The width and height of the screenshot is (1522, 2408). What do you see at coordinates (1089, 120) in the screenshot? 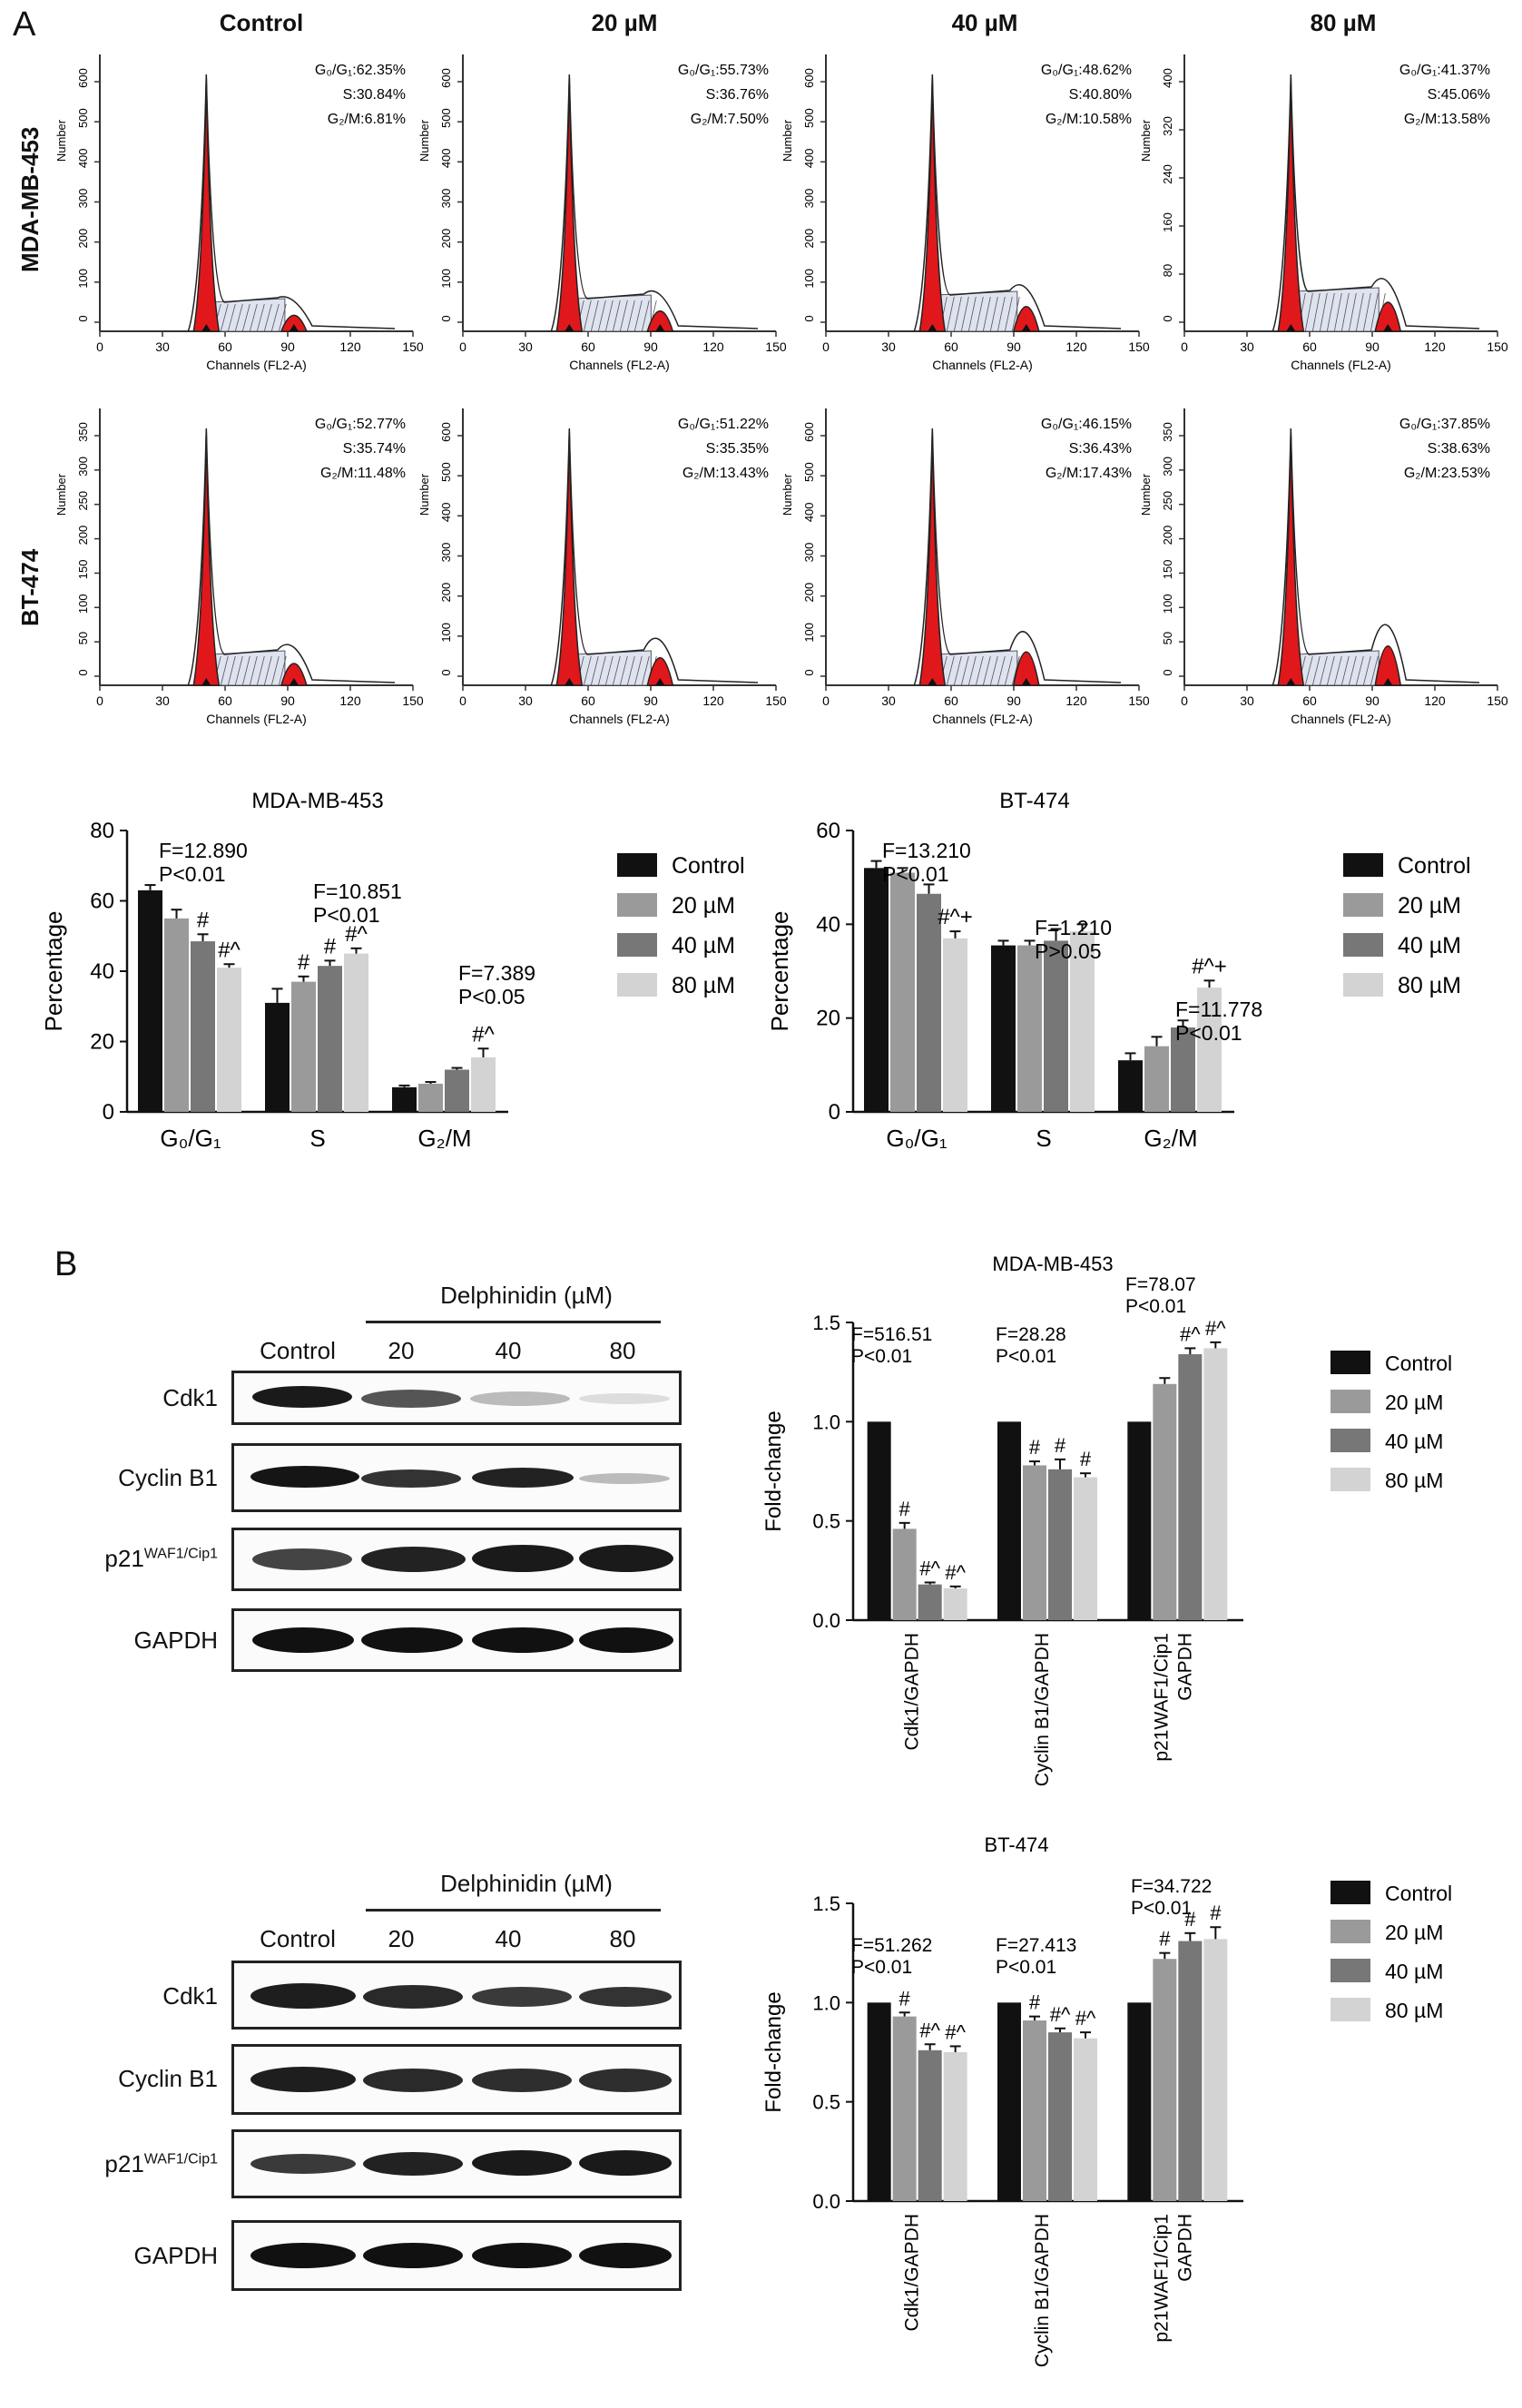
I see `flow-annotation: G₂/M:10.58%` at bounding box center [1089, 120].